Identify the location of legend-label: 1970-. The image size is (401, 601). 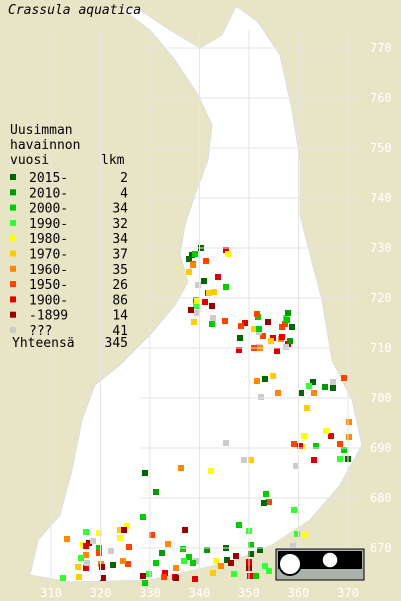
(48, 255).